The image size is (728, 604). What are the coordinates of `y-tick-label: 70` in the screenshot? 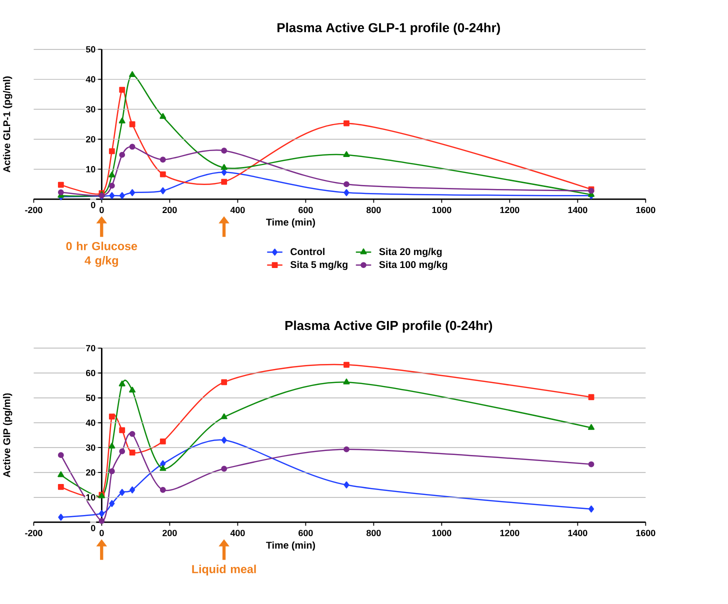 It's located at (91, 348).